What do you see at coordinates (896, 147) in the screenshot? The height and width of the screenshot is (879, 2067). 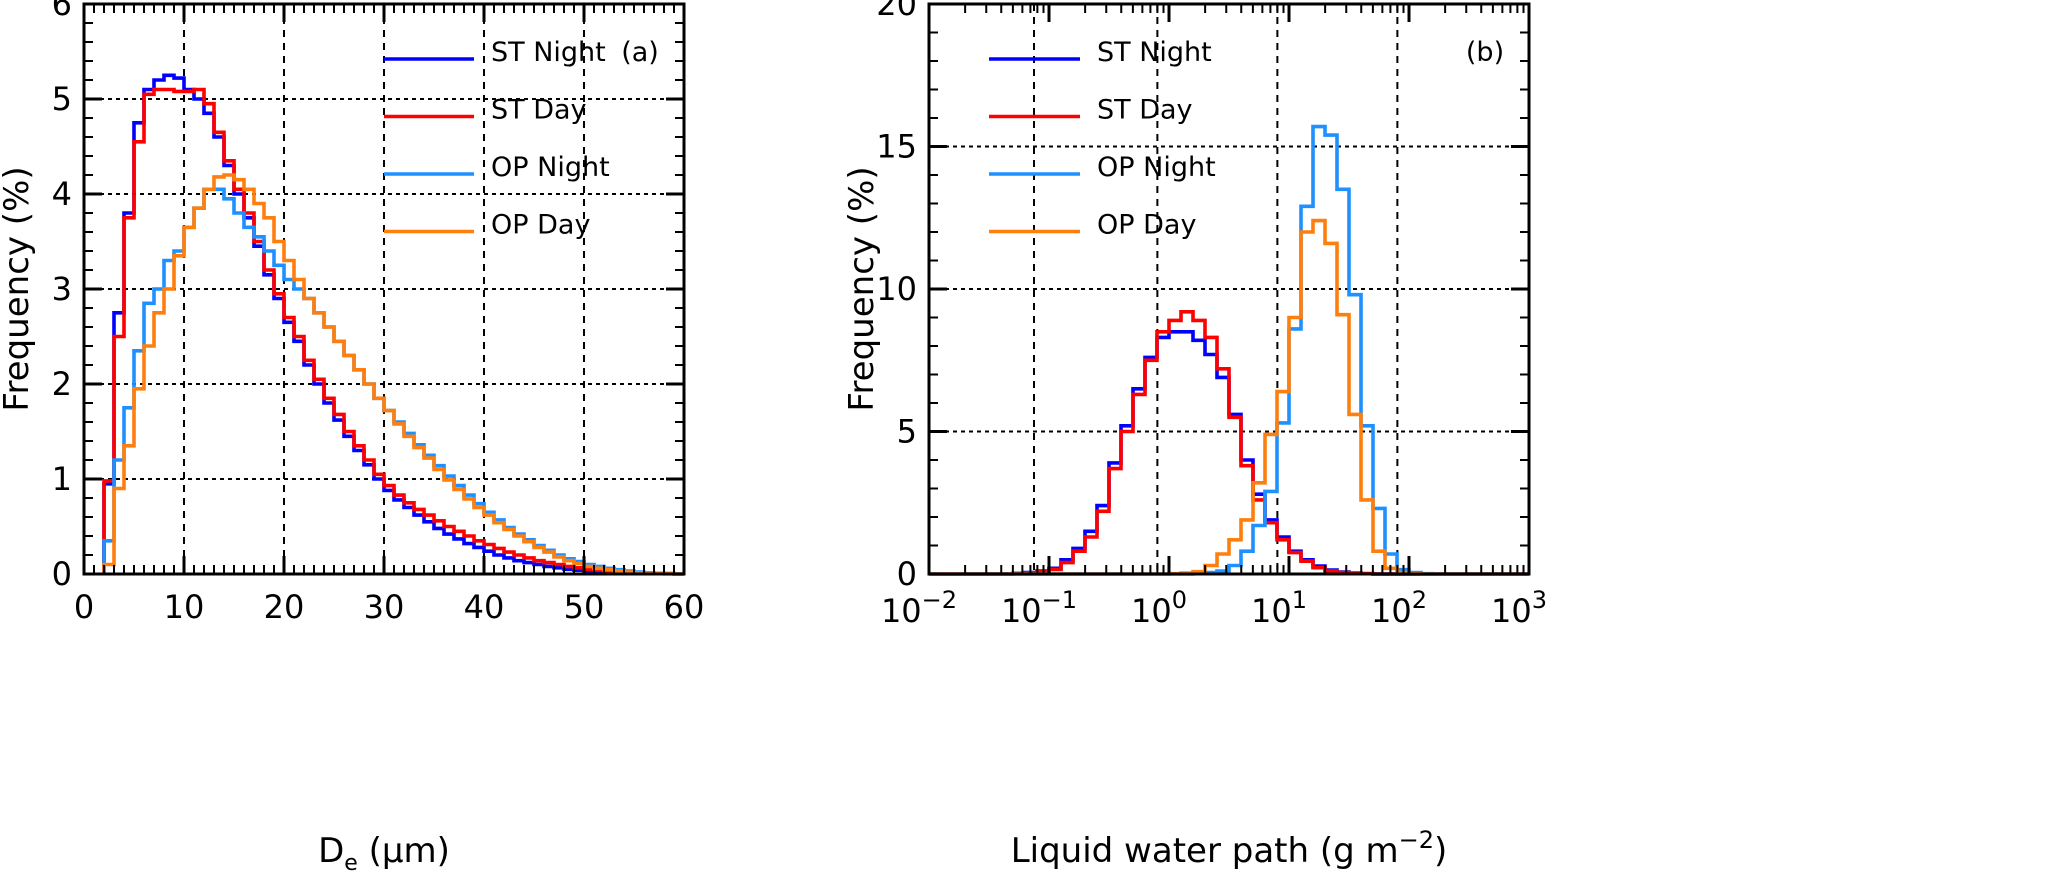 I see `y-tick-label: 15` at bounding box center [896, 147].